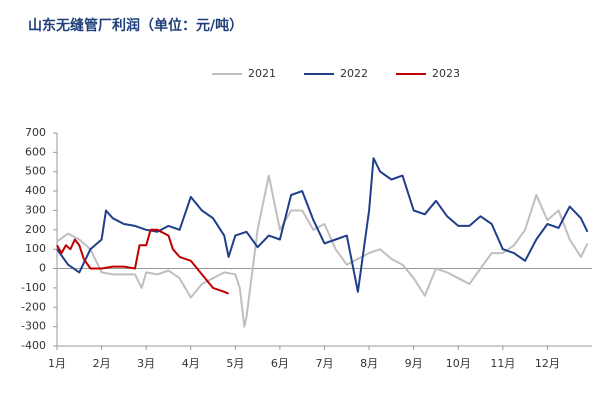 This screenshot has height=413, width=604. Describe the element at coordinates (33, 287) in the screenshot. I see `y-tick-label: -100` at that location.